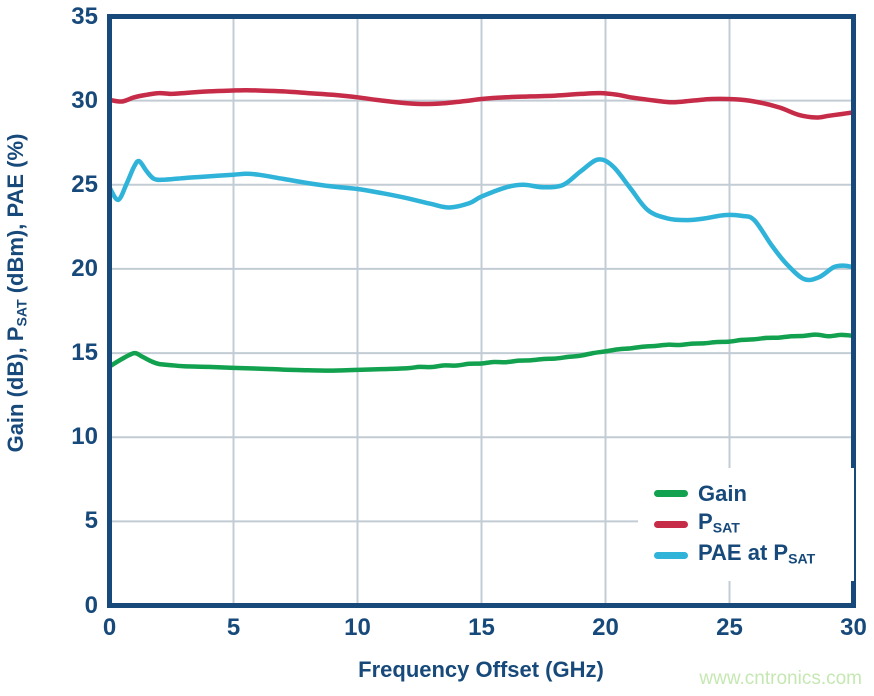 The image size is (874, 696). What do you see at coordinates (481, 103) in the screenshot?
I see `series-line-psat` at bounding box center [481, 103].